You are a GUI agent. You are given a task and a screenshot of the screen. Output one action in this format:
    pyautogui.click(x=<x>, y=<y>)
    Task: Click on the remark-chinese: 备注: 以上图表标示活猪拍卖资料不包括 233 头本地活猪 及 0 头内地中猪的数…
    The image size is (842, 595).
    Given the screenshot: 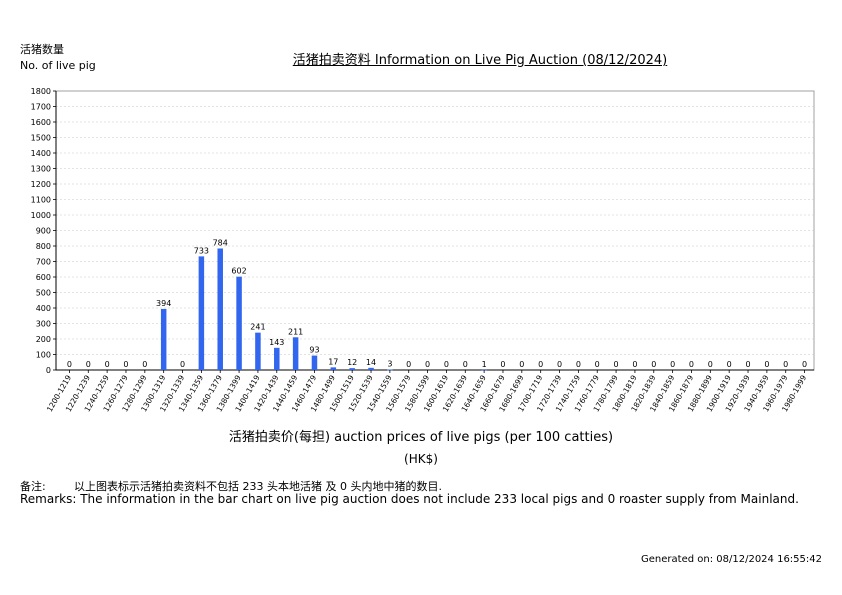 What is the action you would take?
    pyautogui.click(x=231, y=486)
    